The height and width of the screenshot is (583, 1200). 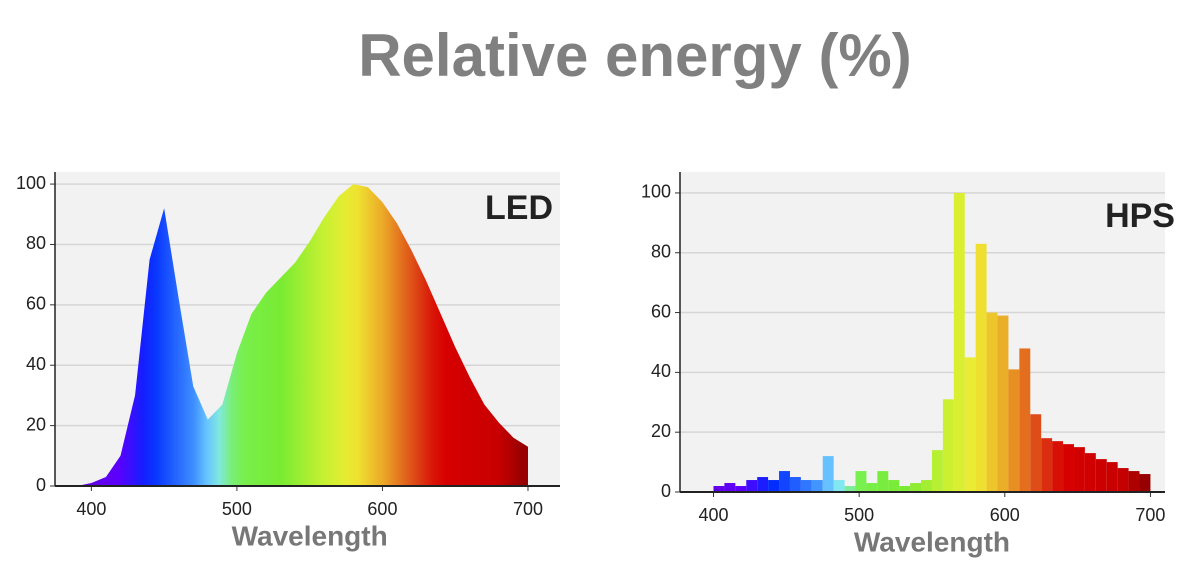 What do you see at coordinates (519, 208) in the screenshot?
I see `chart-label: LED` at bounding box center [519, 208].